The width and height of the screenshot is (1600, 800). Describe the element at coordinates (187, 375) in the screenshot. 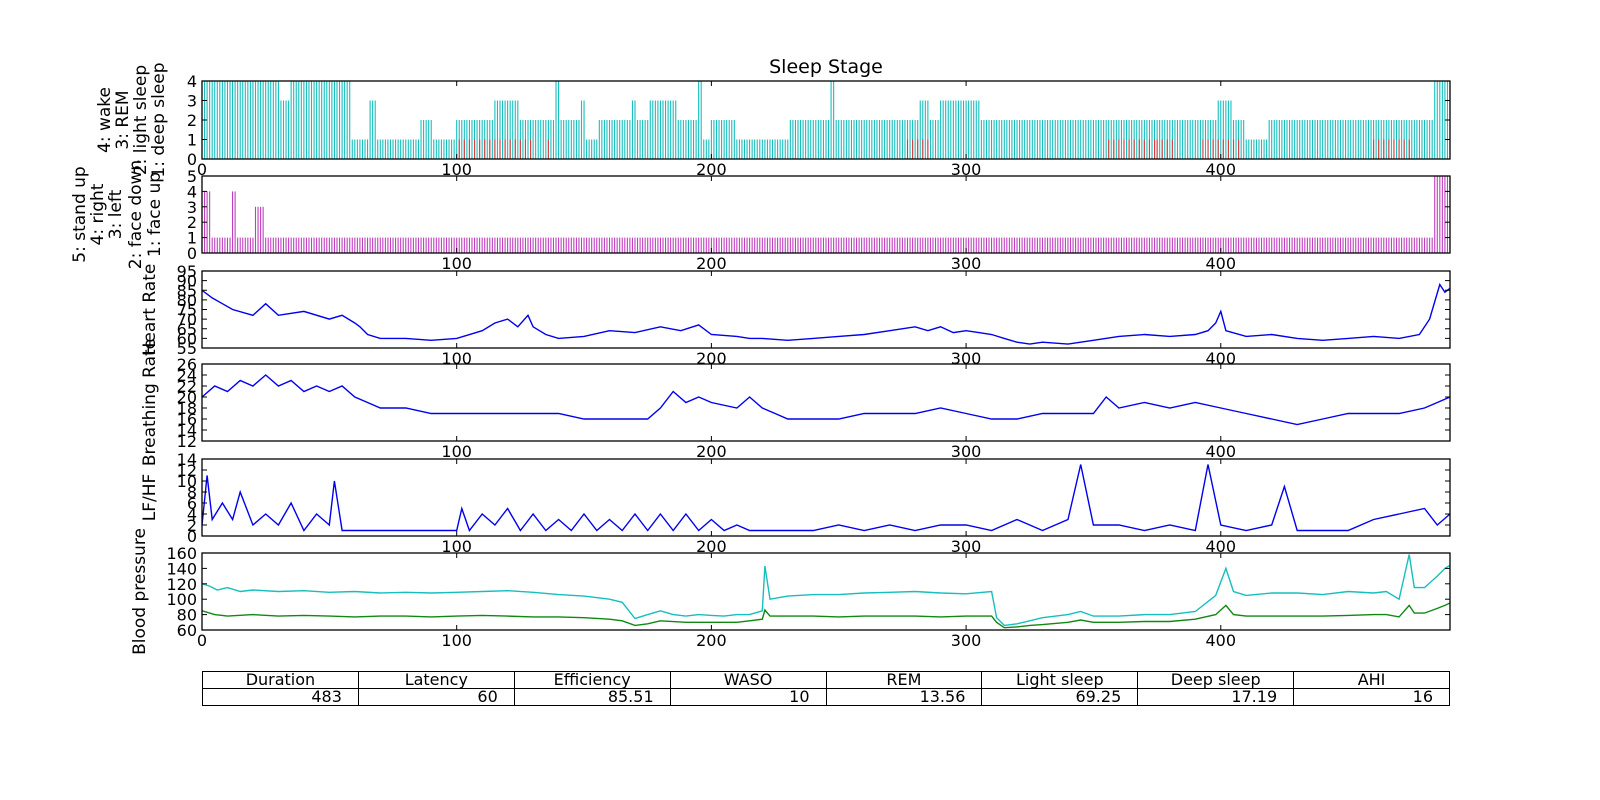

I see `y-tick-label: 24` at that location.